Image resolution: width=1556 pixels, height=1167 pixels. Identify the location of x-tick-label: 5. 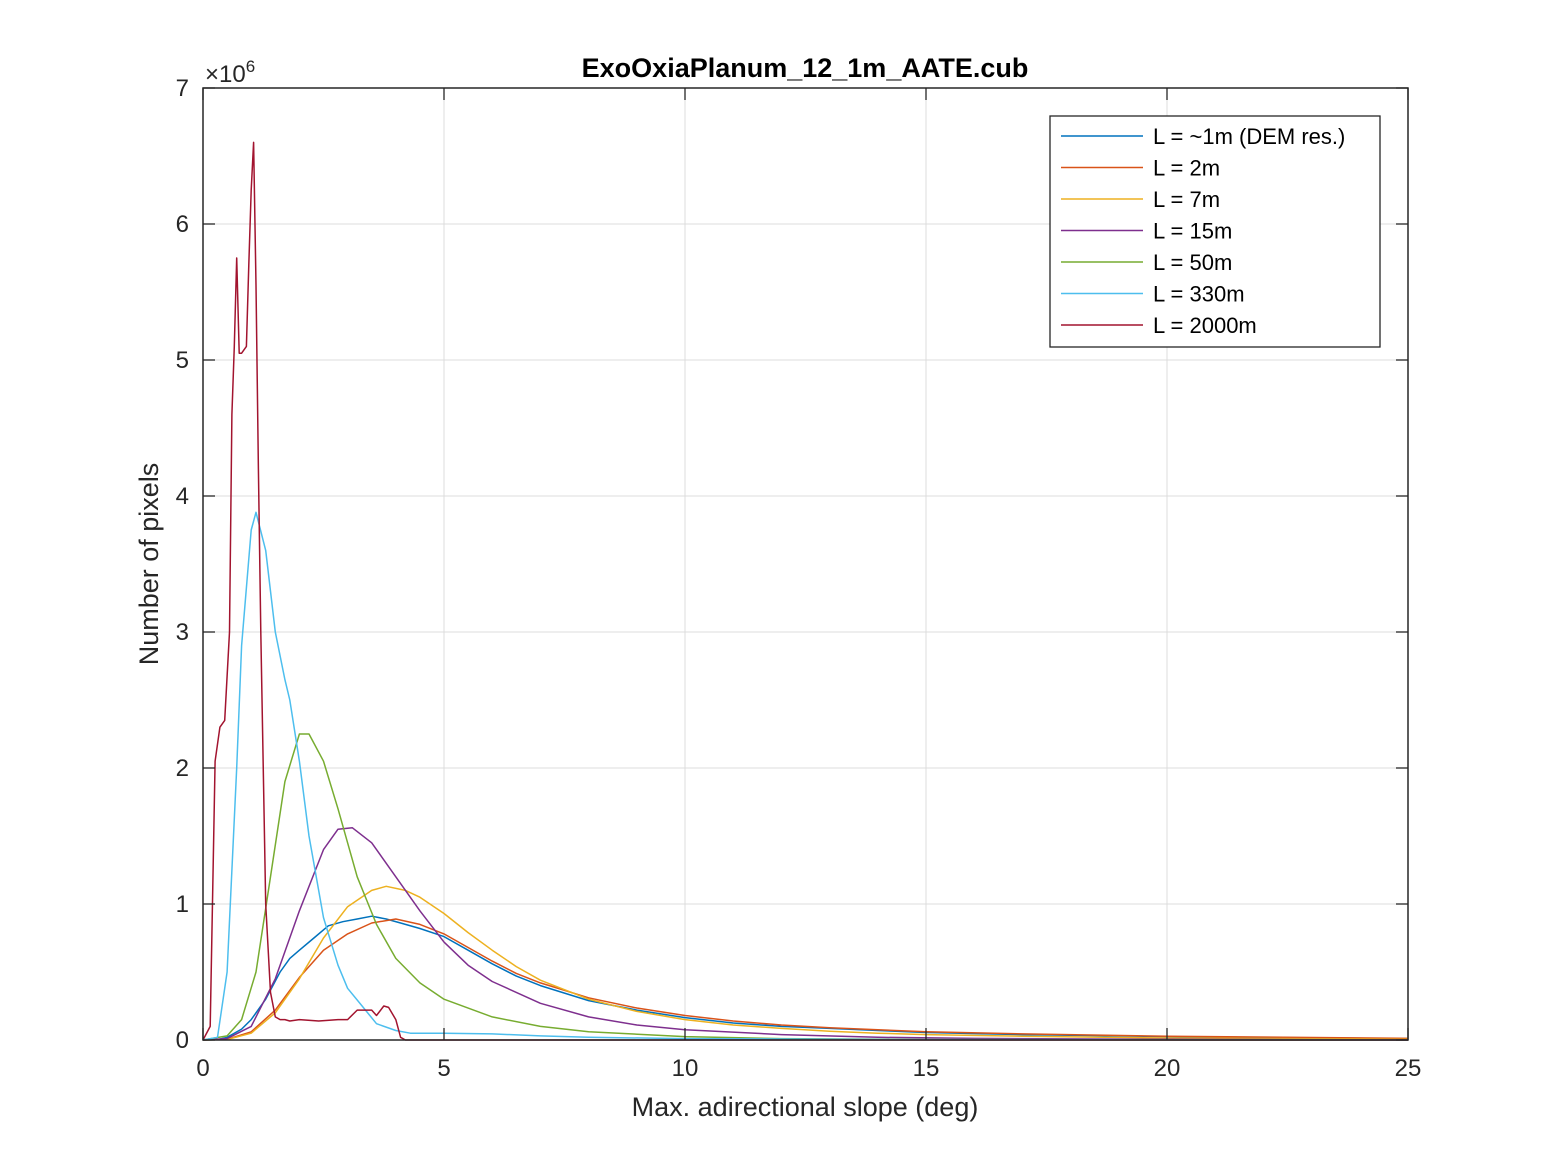
(443, 1068).